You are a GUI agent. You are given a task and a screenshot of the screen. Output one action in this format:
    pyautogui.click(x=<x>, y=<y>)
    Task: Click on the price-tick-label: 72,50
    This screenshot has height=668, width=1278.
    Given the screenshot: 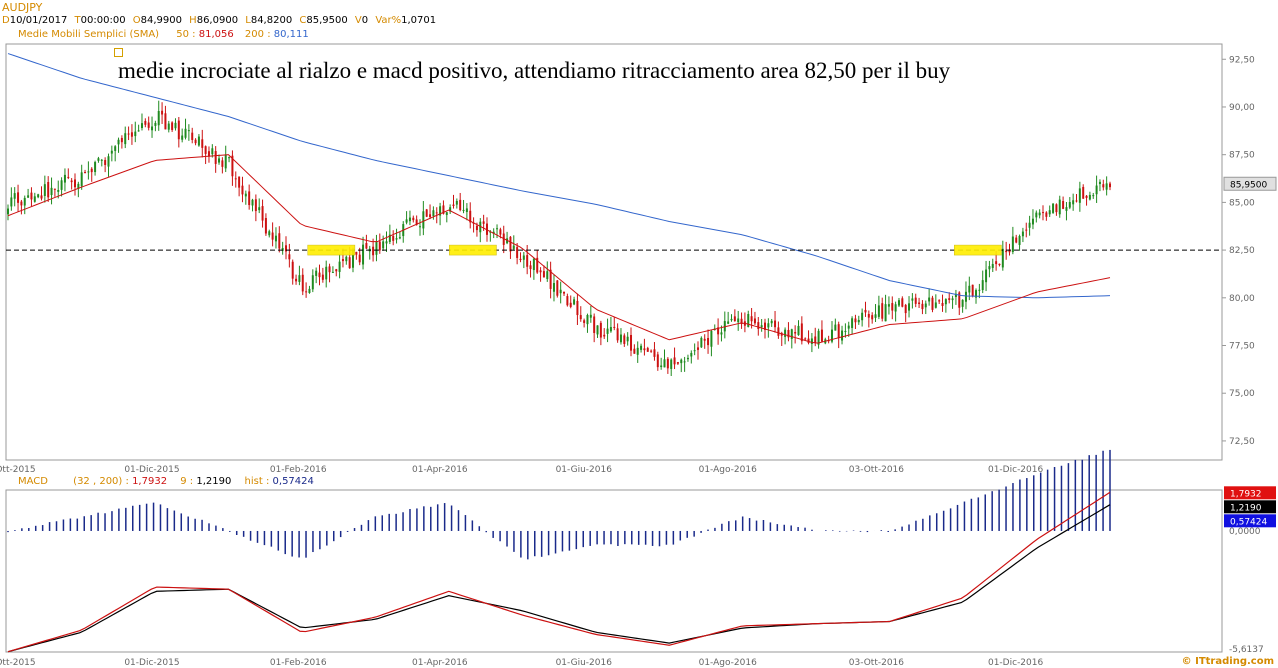 What is the action you would take?
    pyautogui.click(x=1242, y=442)
    